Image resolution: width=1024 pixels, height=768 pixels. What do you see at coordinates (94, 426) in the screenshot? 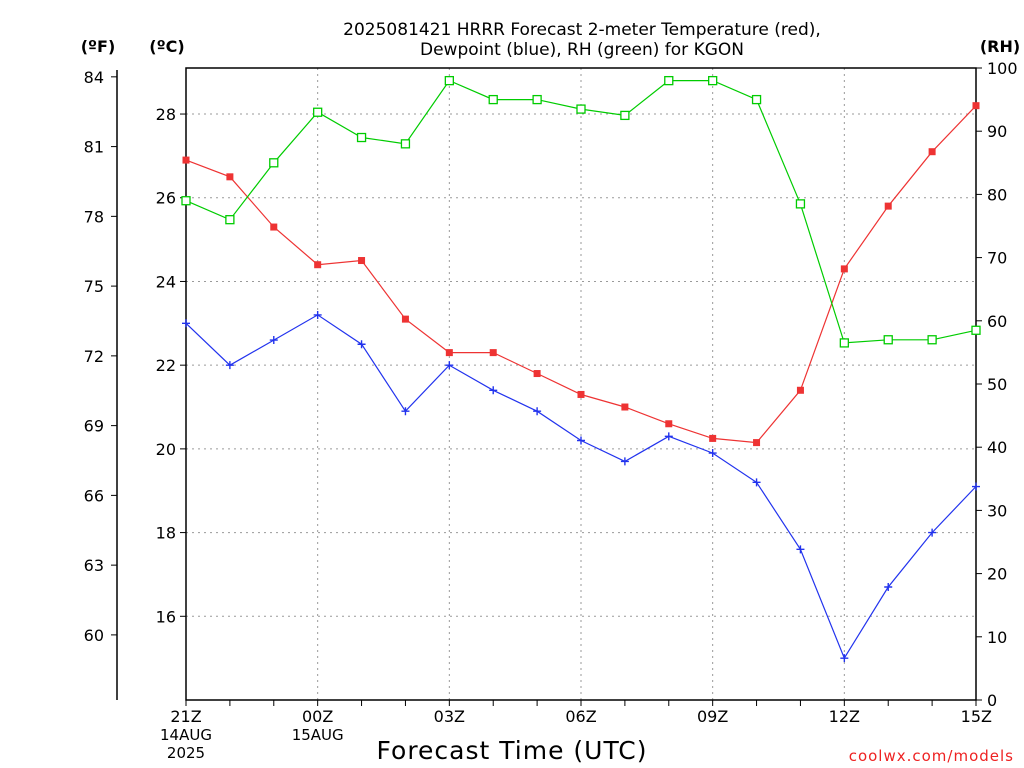
I see `fahrenheit-tick-label: 69` at bounding box center [94, 426].